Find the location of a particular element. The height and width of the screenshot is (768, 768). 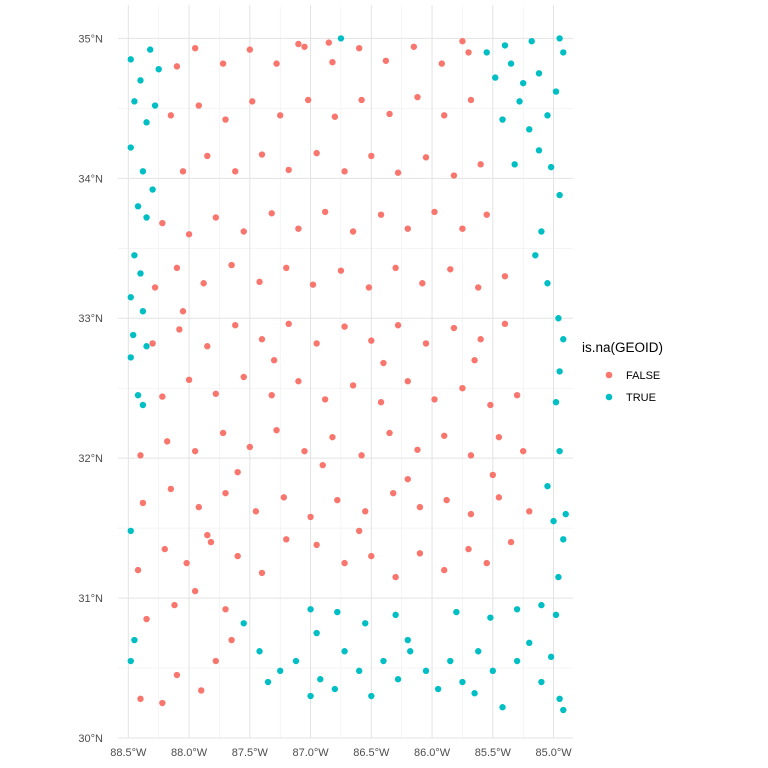

y-tick-label: 31°N is located at coordinates (90, 599).